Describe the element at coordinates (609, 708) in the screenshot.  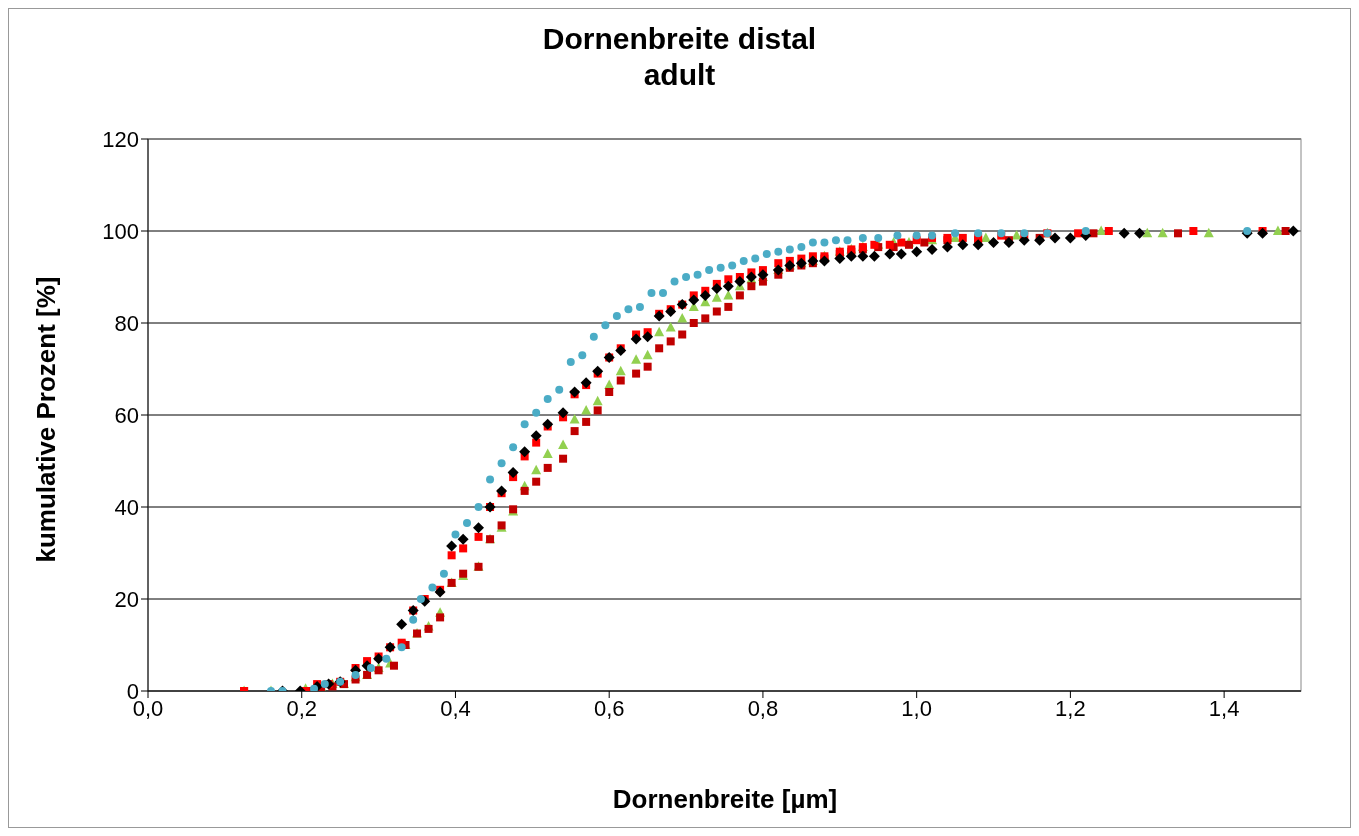
I see `x-tick-label: 0,6` at that location.